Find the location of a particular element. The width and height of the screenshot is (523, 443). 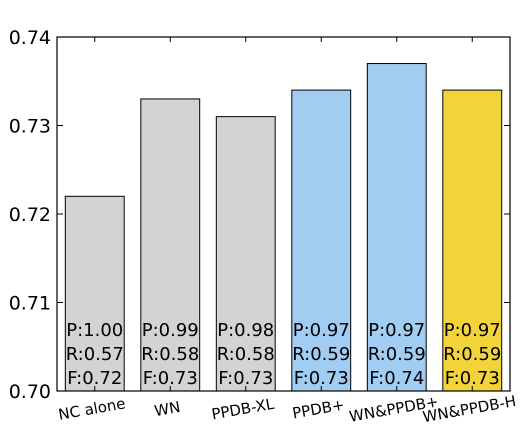

bar-ppdb-xl is located at coordinates (245, 254).